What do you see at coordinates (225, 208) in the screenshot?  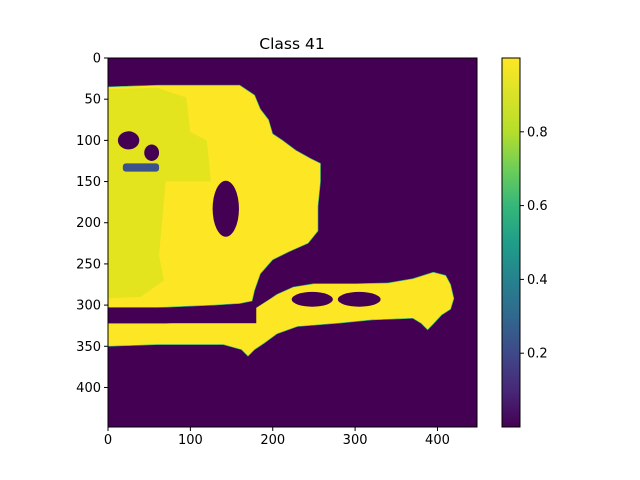 I see `heatmap-hole-a` at bounding box center [225, 208].